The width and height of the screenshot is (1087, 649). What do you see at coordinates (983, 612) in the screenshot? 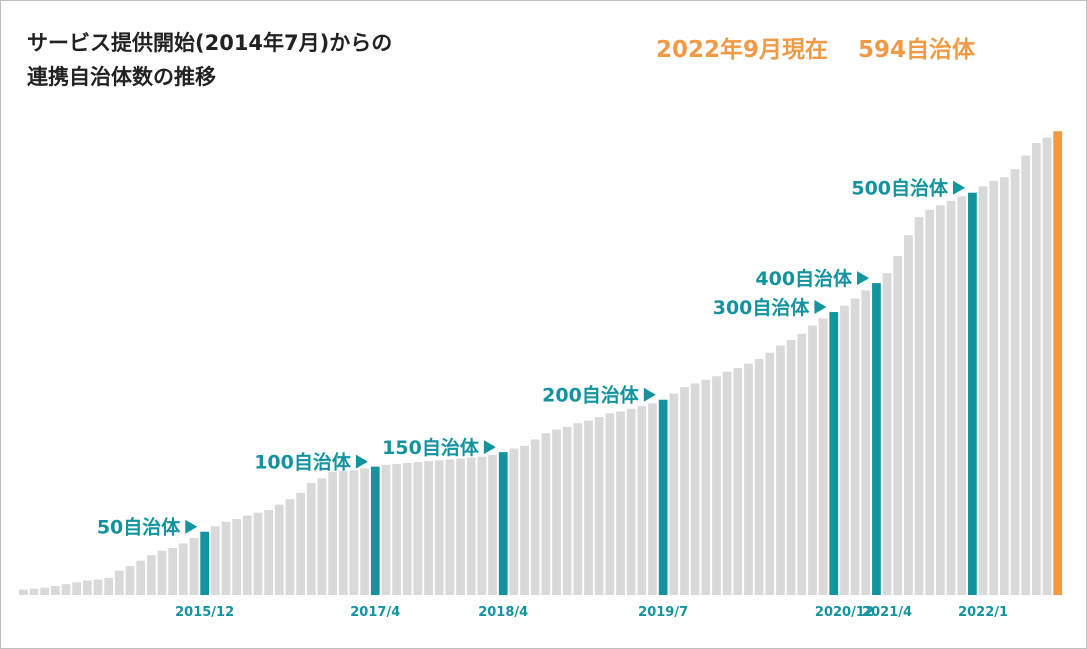
I see `x-tick-label: 2022/1` at bounding box center [983, 612].